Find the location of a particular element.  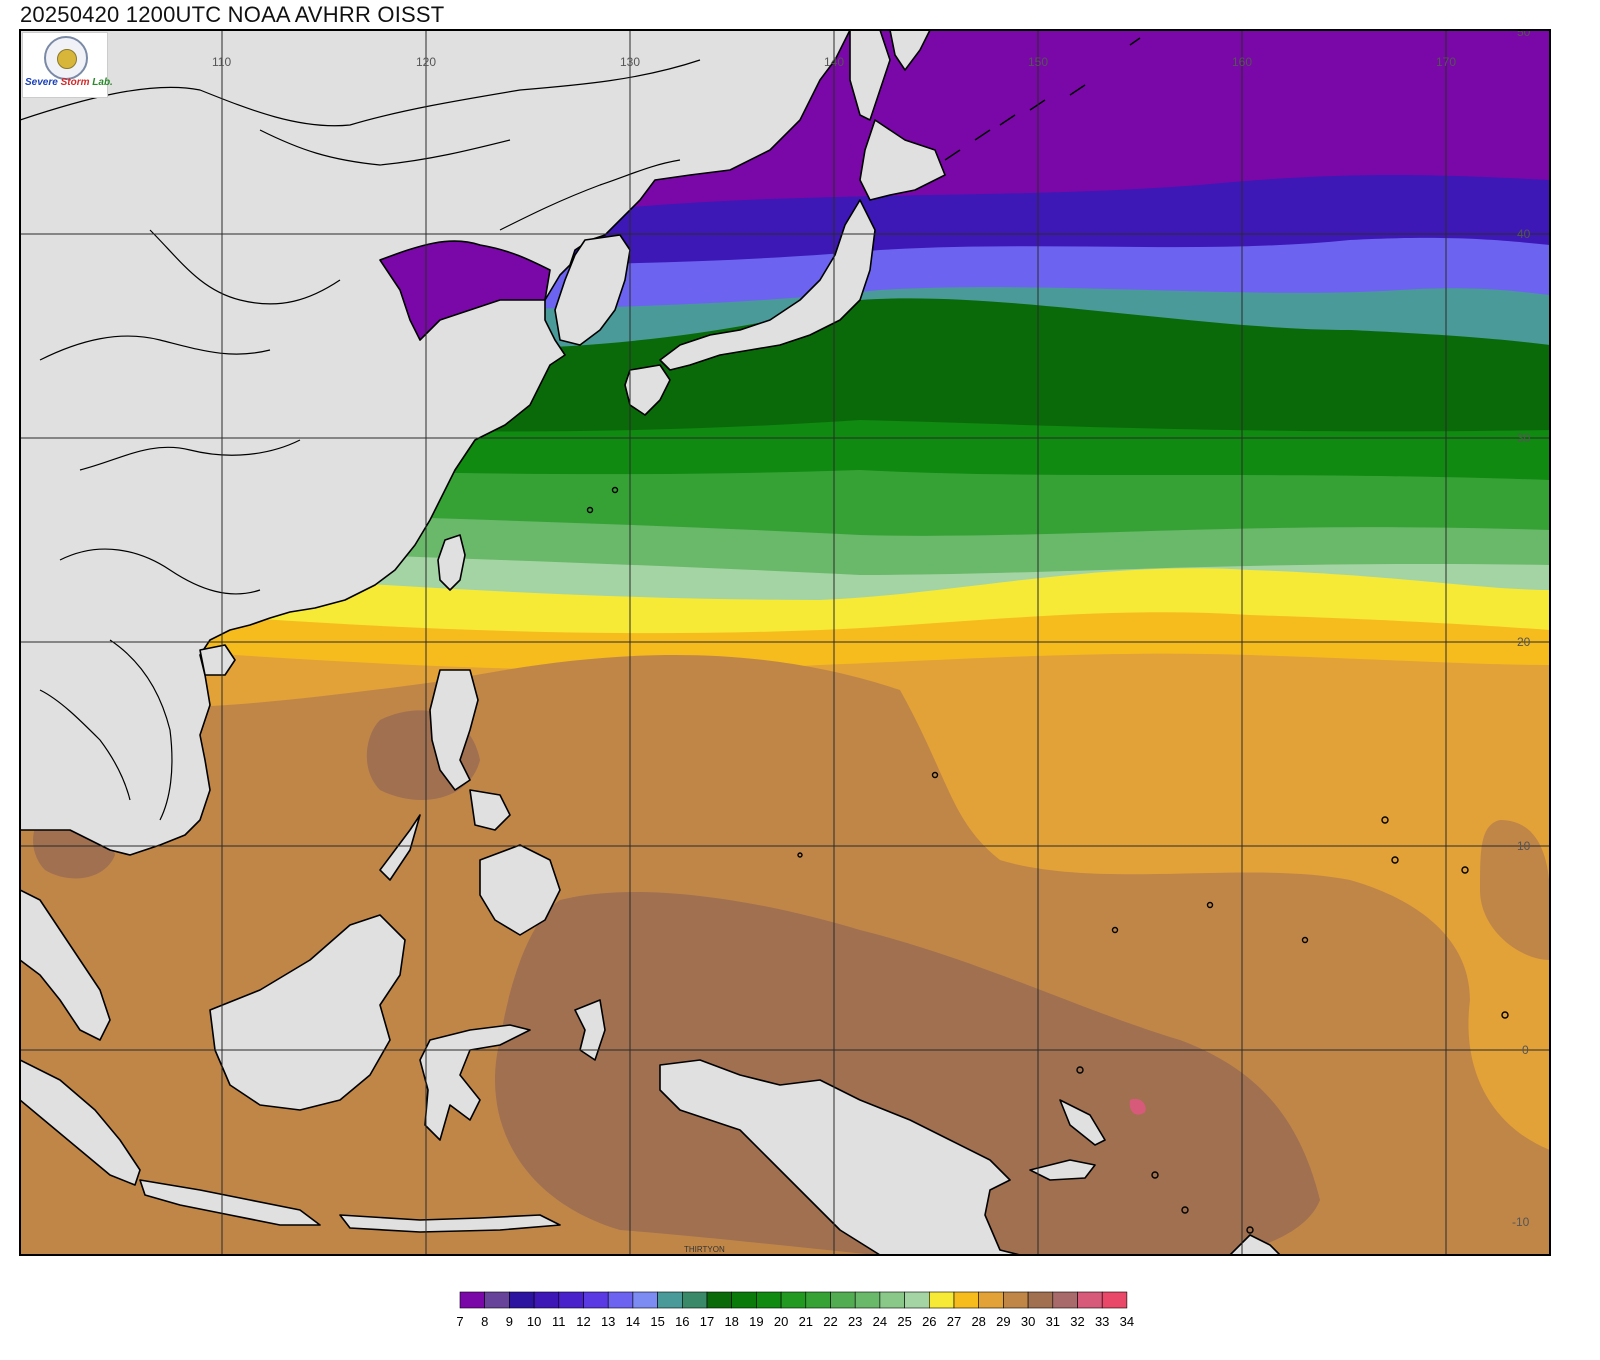

land-visayas is located at coordinates (490, 810).